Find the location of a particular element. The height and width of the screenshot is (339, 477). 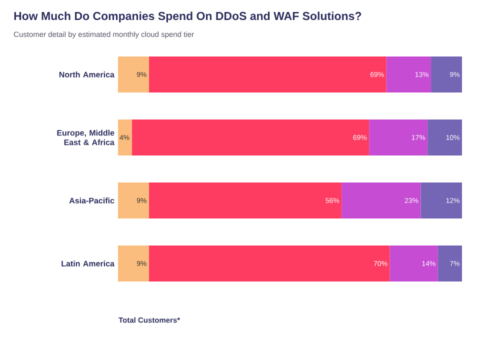

y-tick-label: Latin America is located at coordinates (88, 263).